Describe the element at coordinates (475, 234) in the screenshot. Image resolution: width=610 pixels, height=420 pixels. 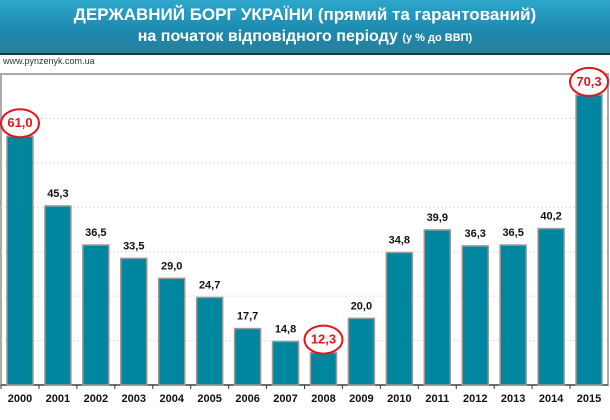
I see `data-label: 36,3` at that location.